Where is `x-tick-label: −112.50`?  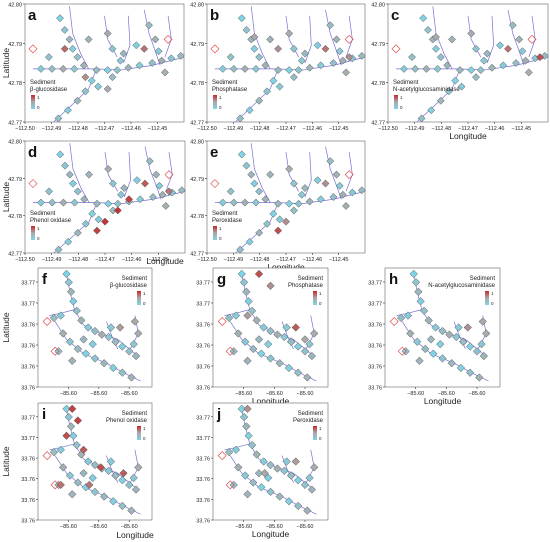 x-tick-label: −112.50 is located at coordinates (388, 129).